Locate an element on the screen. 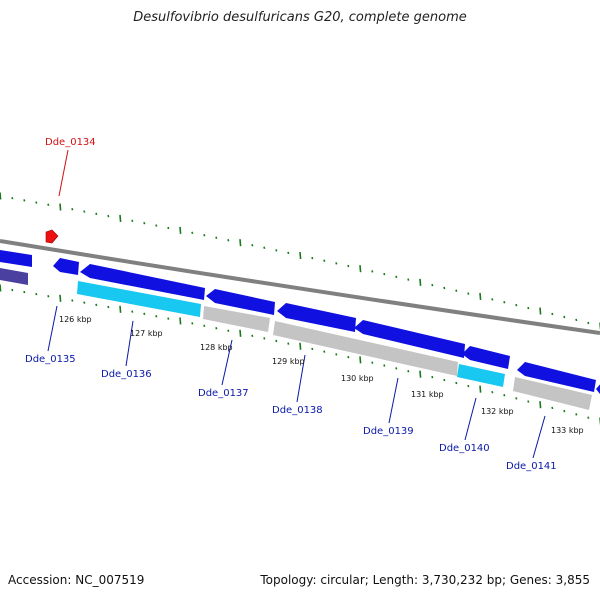  kbp-label: 130 kbp is located at coordinates (357, 378).